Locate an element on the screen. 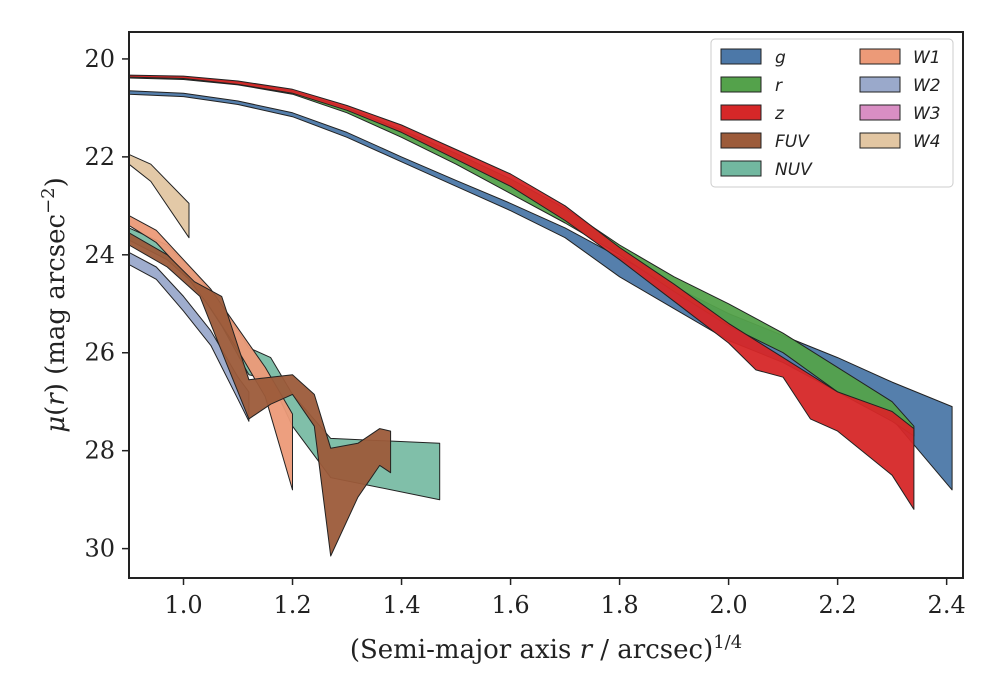 This screenshot has width=1000, height=700. band-fuv is located at coordinates (260, 394).